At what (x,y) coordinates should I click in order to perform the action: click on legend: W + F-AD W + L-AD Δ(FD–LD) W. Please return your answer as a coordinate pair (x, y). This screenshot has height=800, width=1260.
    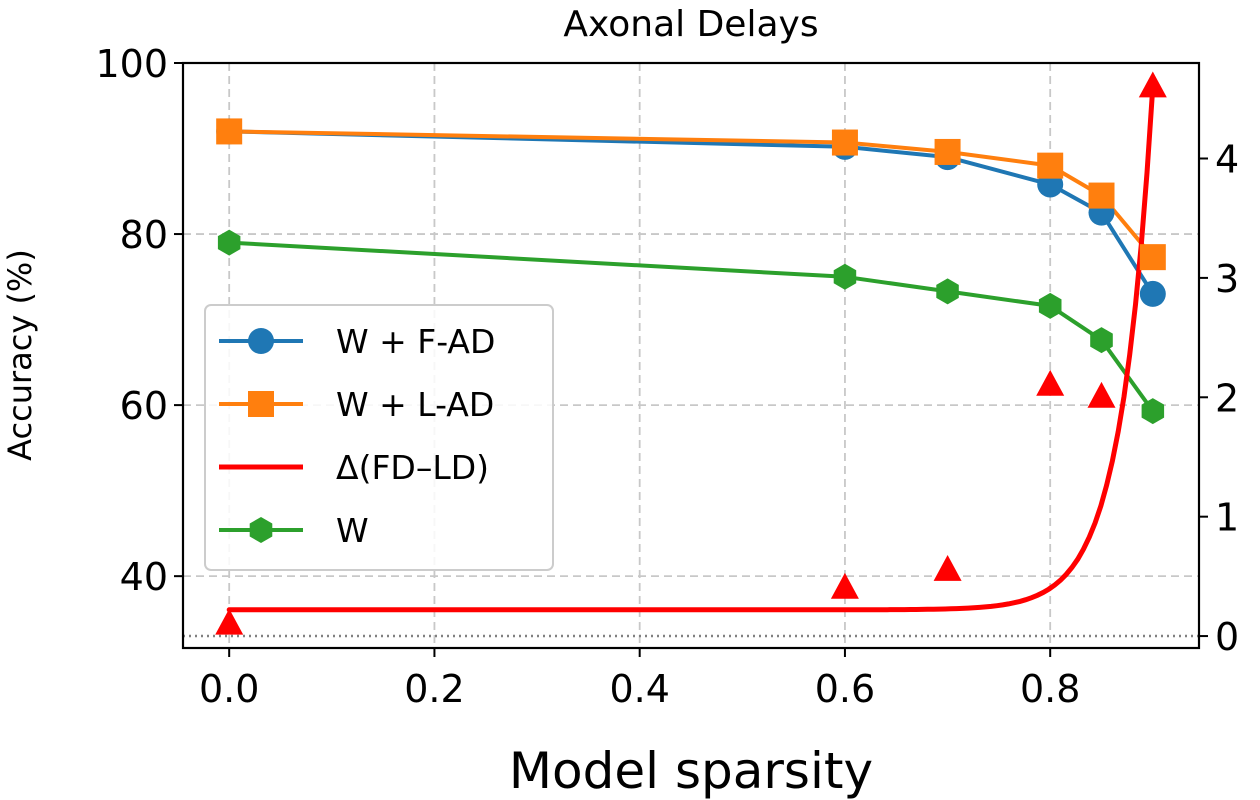
    Looking at the image, I should click on (379, 437).